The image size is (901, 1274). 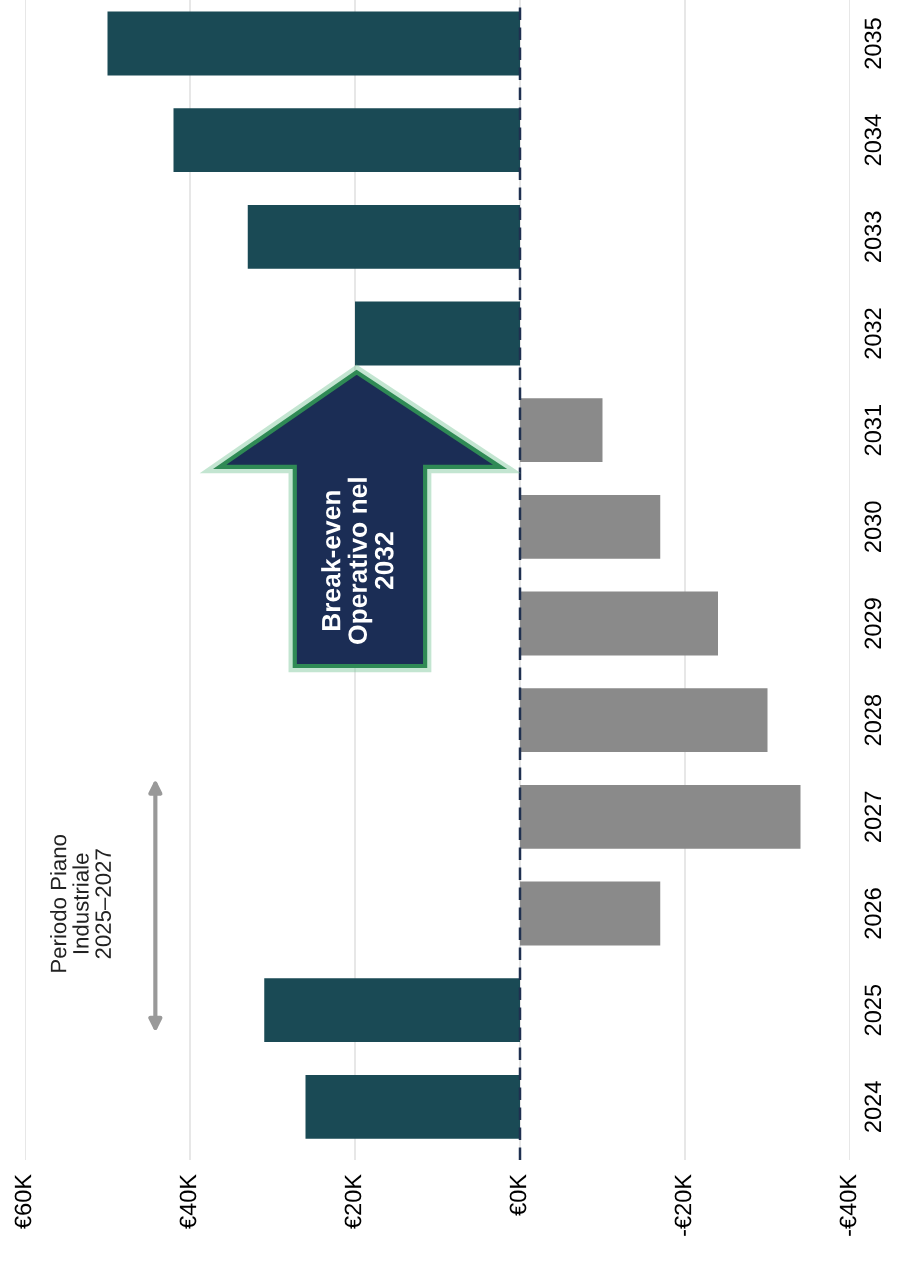 What do you see at coordinates (873, 43) in the screenshot?
I see `y-tick-label: 2035` at bounding box center [873, 43].